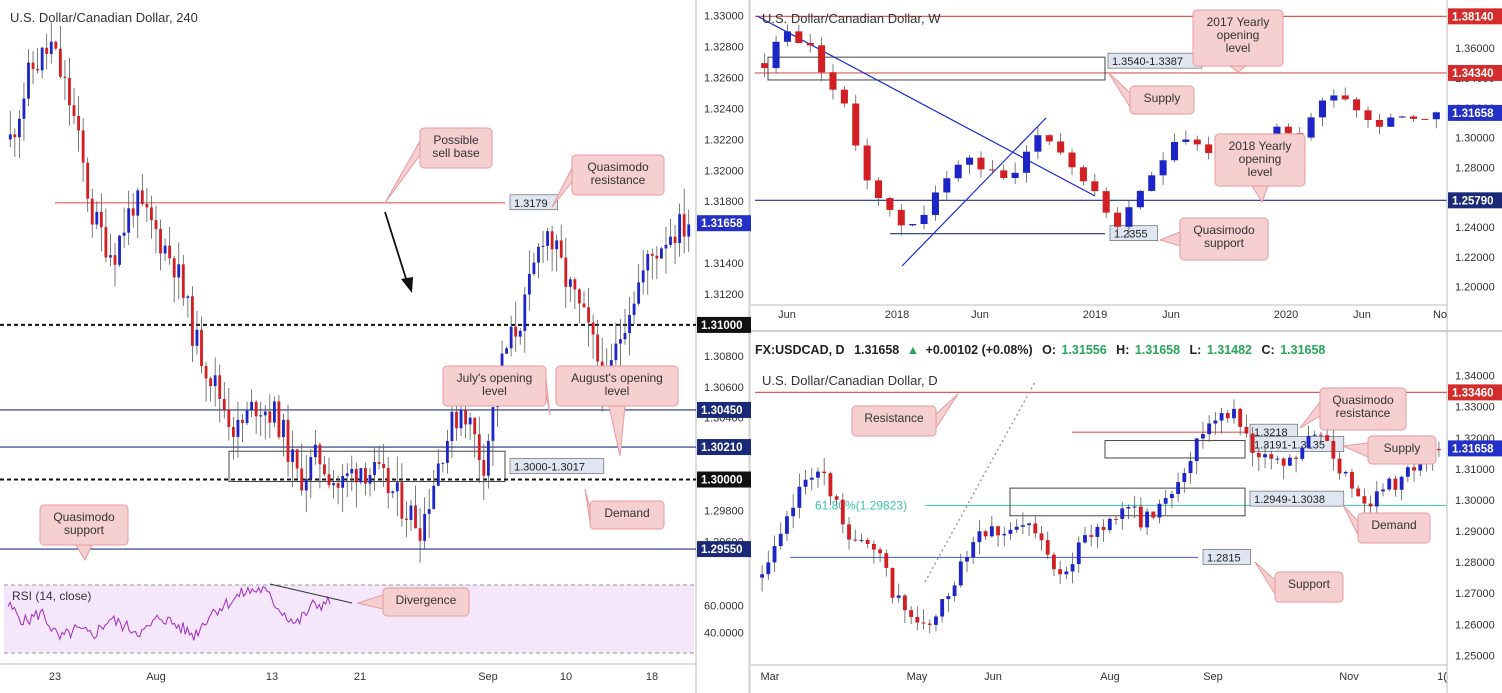  What do you see at coordinates (626, 513) in the screenshot?
I see `h4-callout-demand-text: Demand` at bounding box center [626, 513].